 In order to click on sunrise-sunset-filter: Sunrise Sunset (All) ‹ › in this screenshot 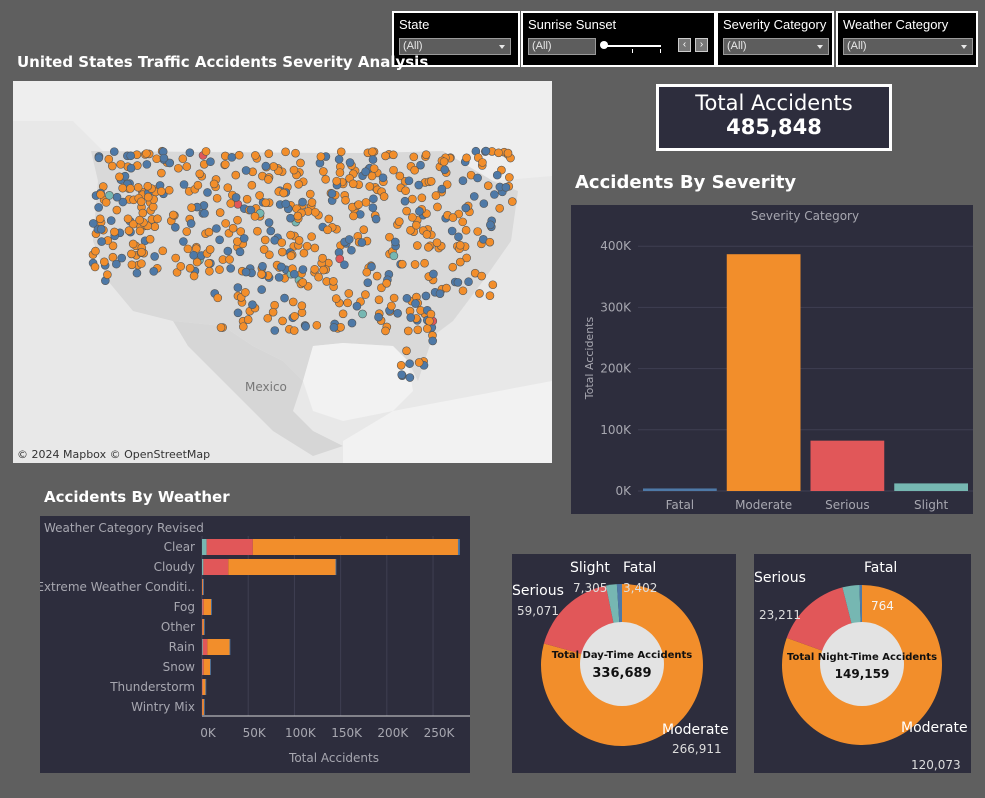, I will do `click(618, 39)`.